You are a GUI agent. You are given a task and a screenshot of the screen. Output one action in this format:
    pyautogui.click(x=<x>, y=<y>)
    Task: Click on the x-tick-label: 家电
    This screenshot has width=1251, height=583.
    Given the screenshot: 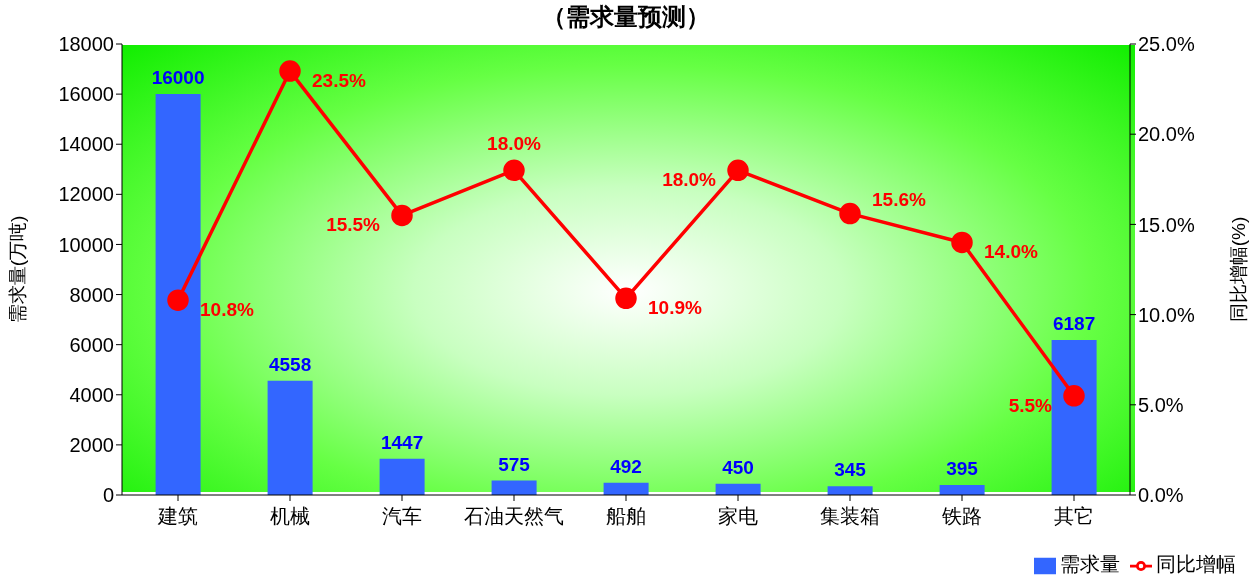 What is the action you would take?
    pyautogui.click(x=738, y=516)
    